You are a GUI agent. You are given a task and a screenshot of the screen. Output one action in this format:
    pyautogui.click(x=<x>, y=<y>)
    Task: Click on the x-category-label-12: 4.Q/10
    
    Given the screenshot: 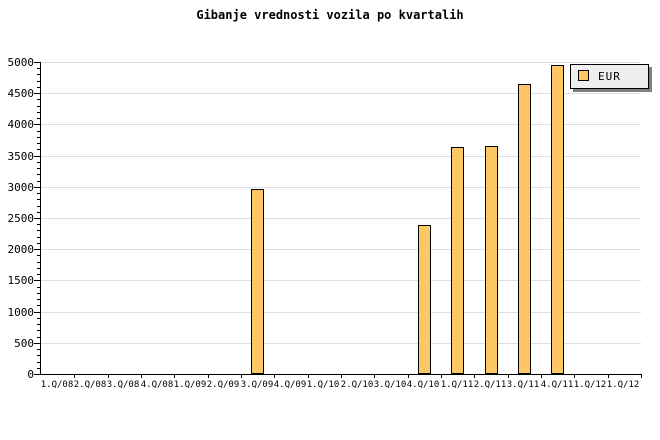 What is the action you would take?
    pyautogui.click(x=423, y=385)
    